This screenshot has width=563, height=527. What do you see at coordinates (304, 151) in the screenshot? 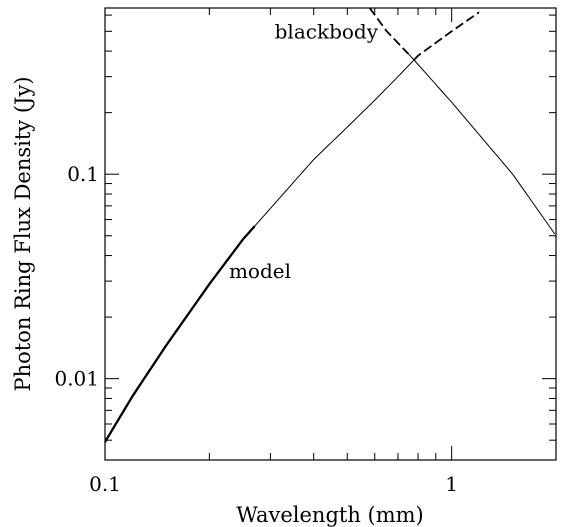
I see `annotations: blackbody model` at bounding box center [304, 151].